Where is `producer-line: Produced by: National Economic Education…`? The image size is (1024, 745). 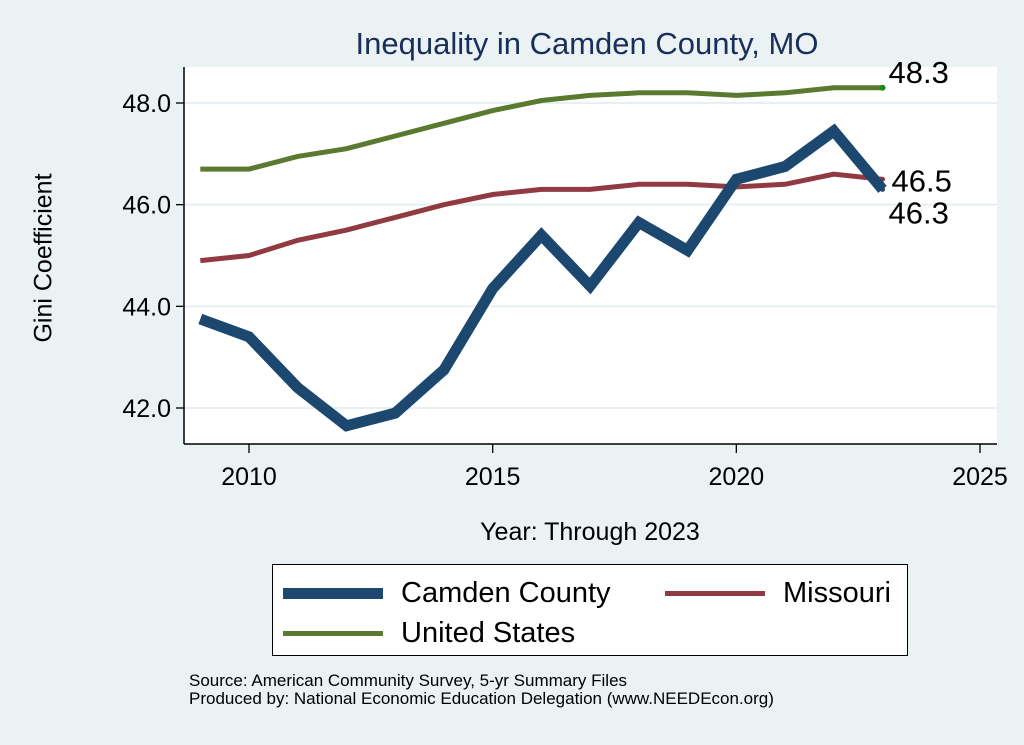 producer-line: Produced by: National Economic Education… is located at coordinates (481, 698).